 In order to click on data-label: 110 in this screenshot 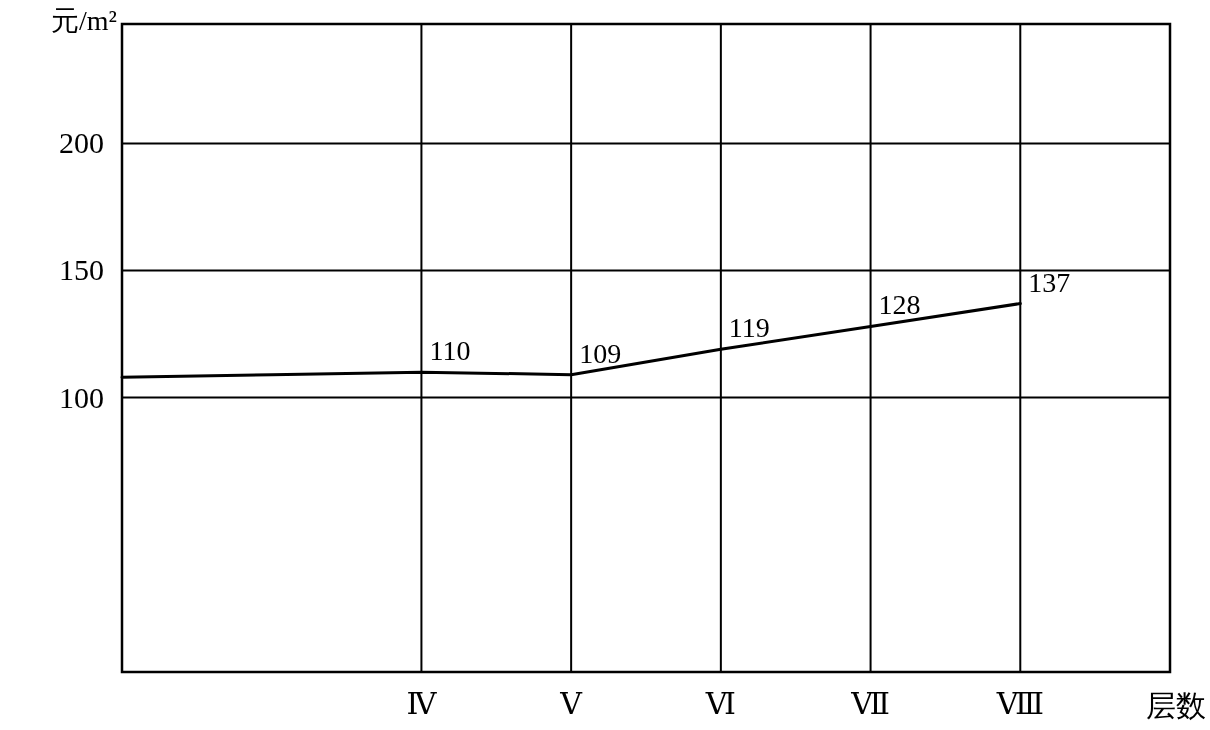, I will do `click(450, 351)`.